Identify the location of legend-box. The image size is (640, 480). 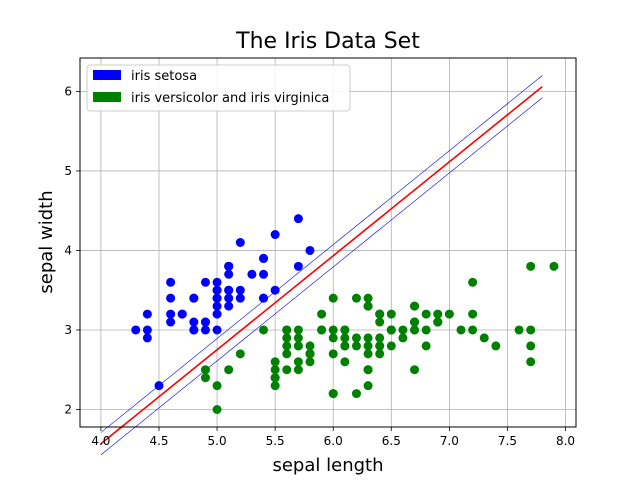
(218, 88).